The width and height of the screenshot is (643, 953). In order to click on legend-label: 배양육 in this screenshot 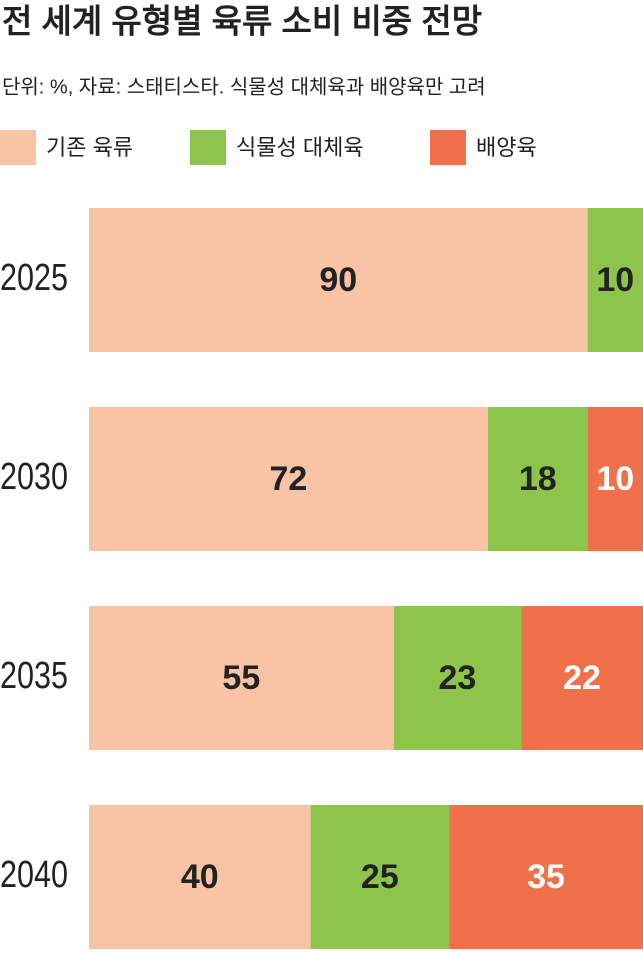, I will do `click(506, 147)`.